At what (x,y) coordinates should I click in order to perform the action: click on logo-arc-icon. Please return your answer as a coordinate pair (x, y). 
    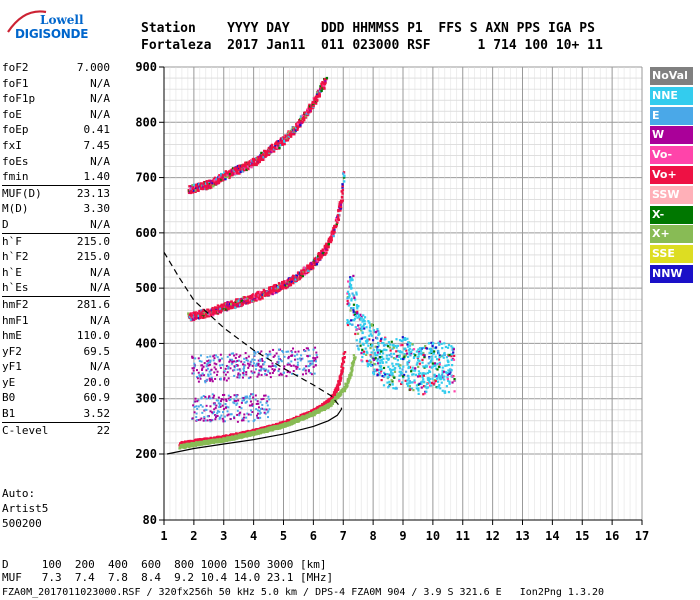
    Looking at the image, I should click on (27, 21).